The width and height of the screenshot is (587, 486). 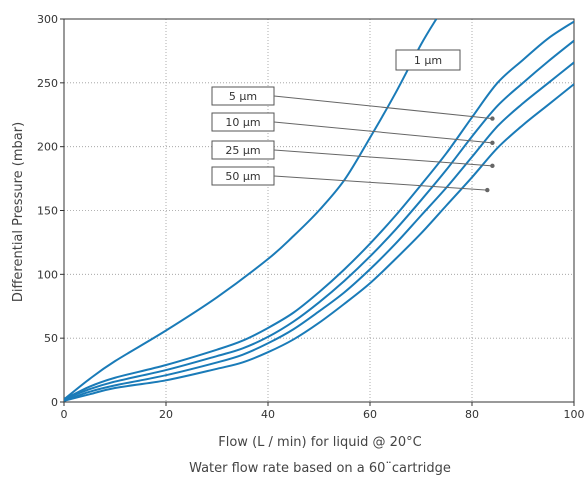 What do you see at coordinates (472, 414) in the screenshot?
I see `x-tick-label: 80` at bounding box center [472, 414].